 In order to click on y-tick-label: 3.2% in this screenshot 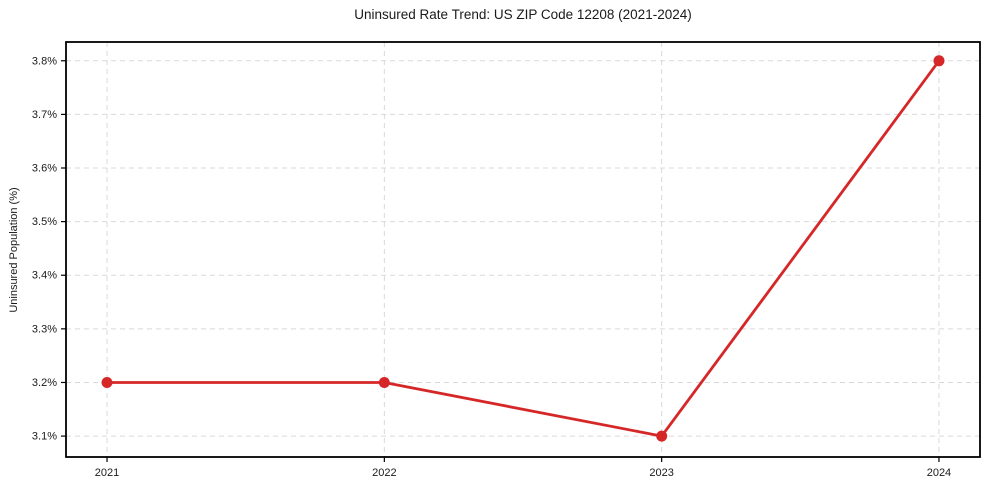, I will do `click(44, 383)`.